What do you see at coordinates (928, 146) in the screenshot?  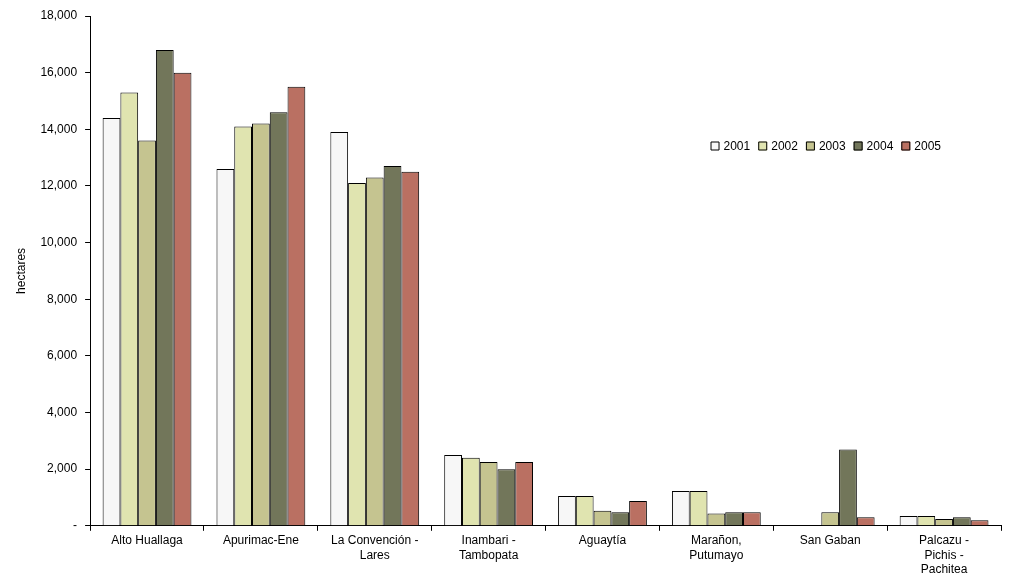 I see `legend-label: 2005` at bounding box center [928, 146].